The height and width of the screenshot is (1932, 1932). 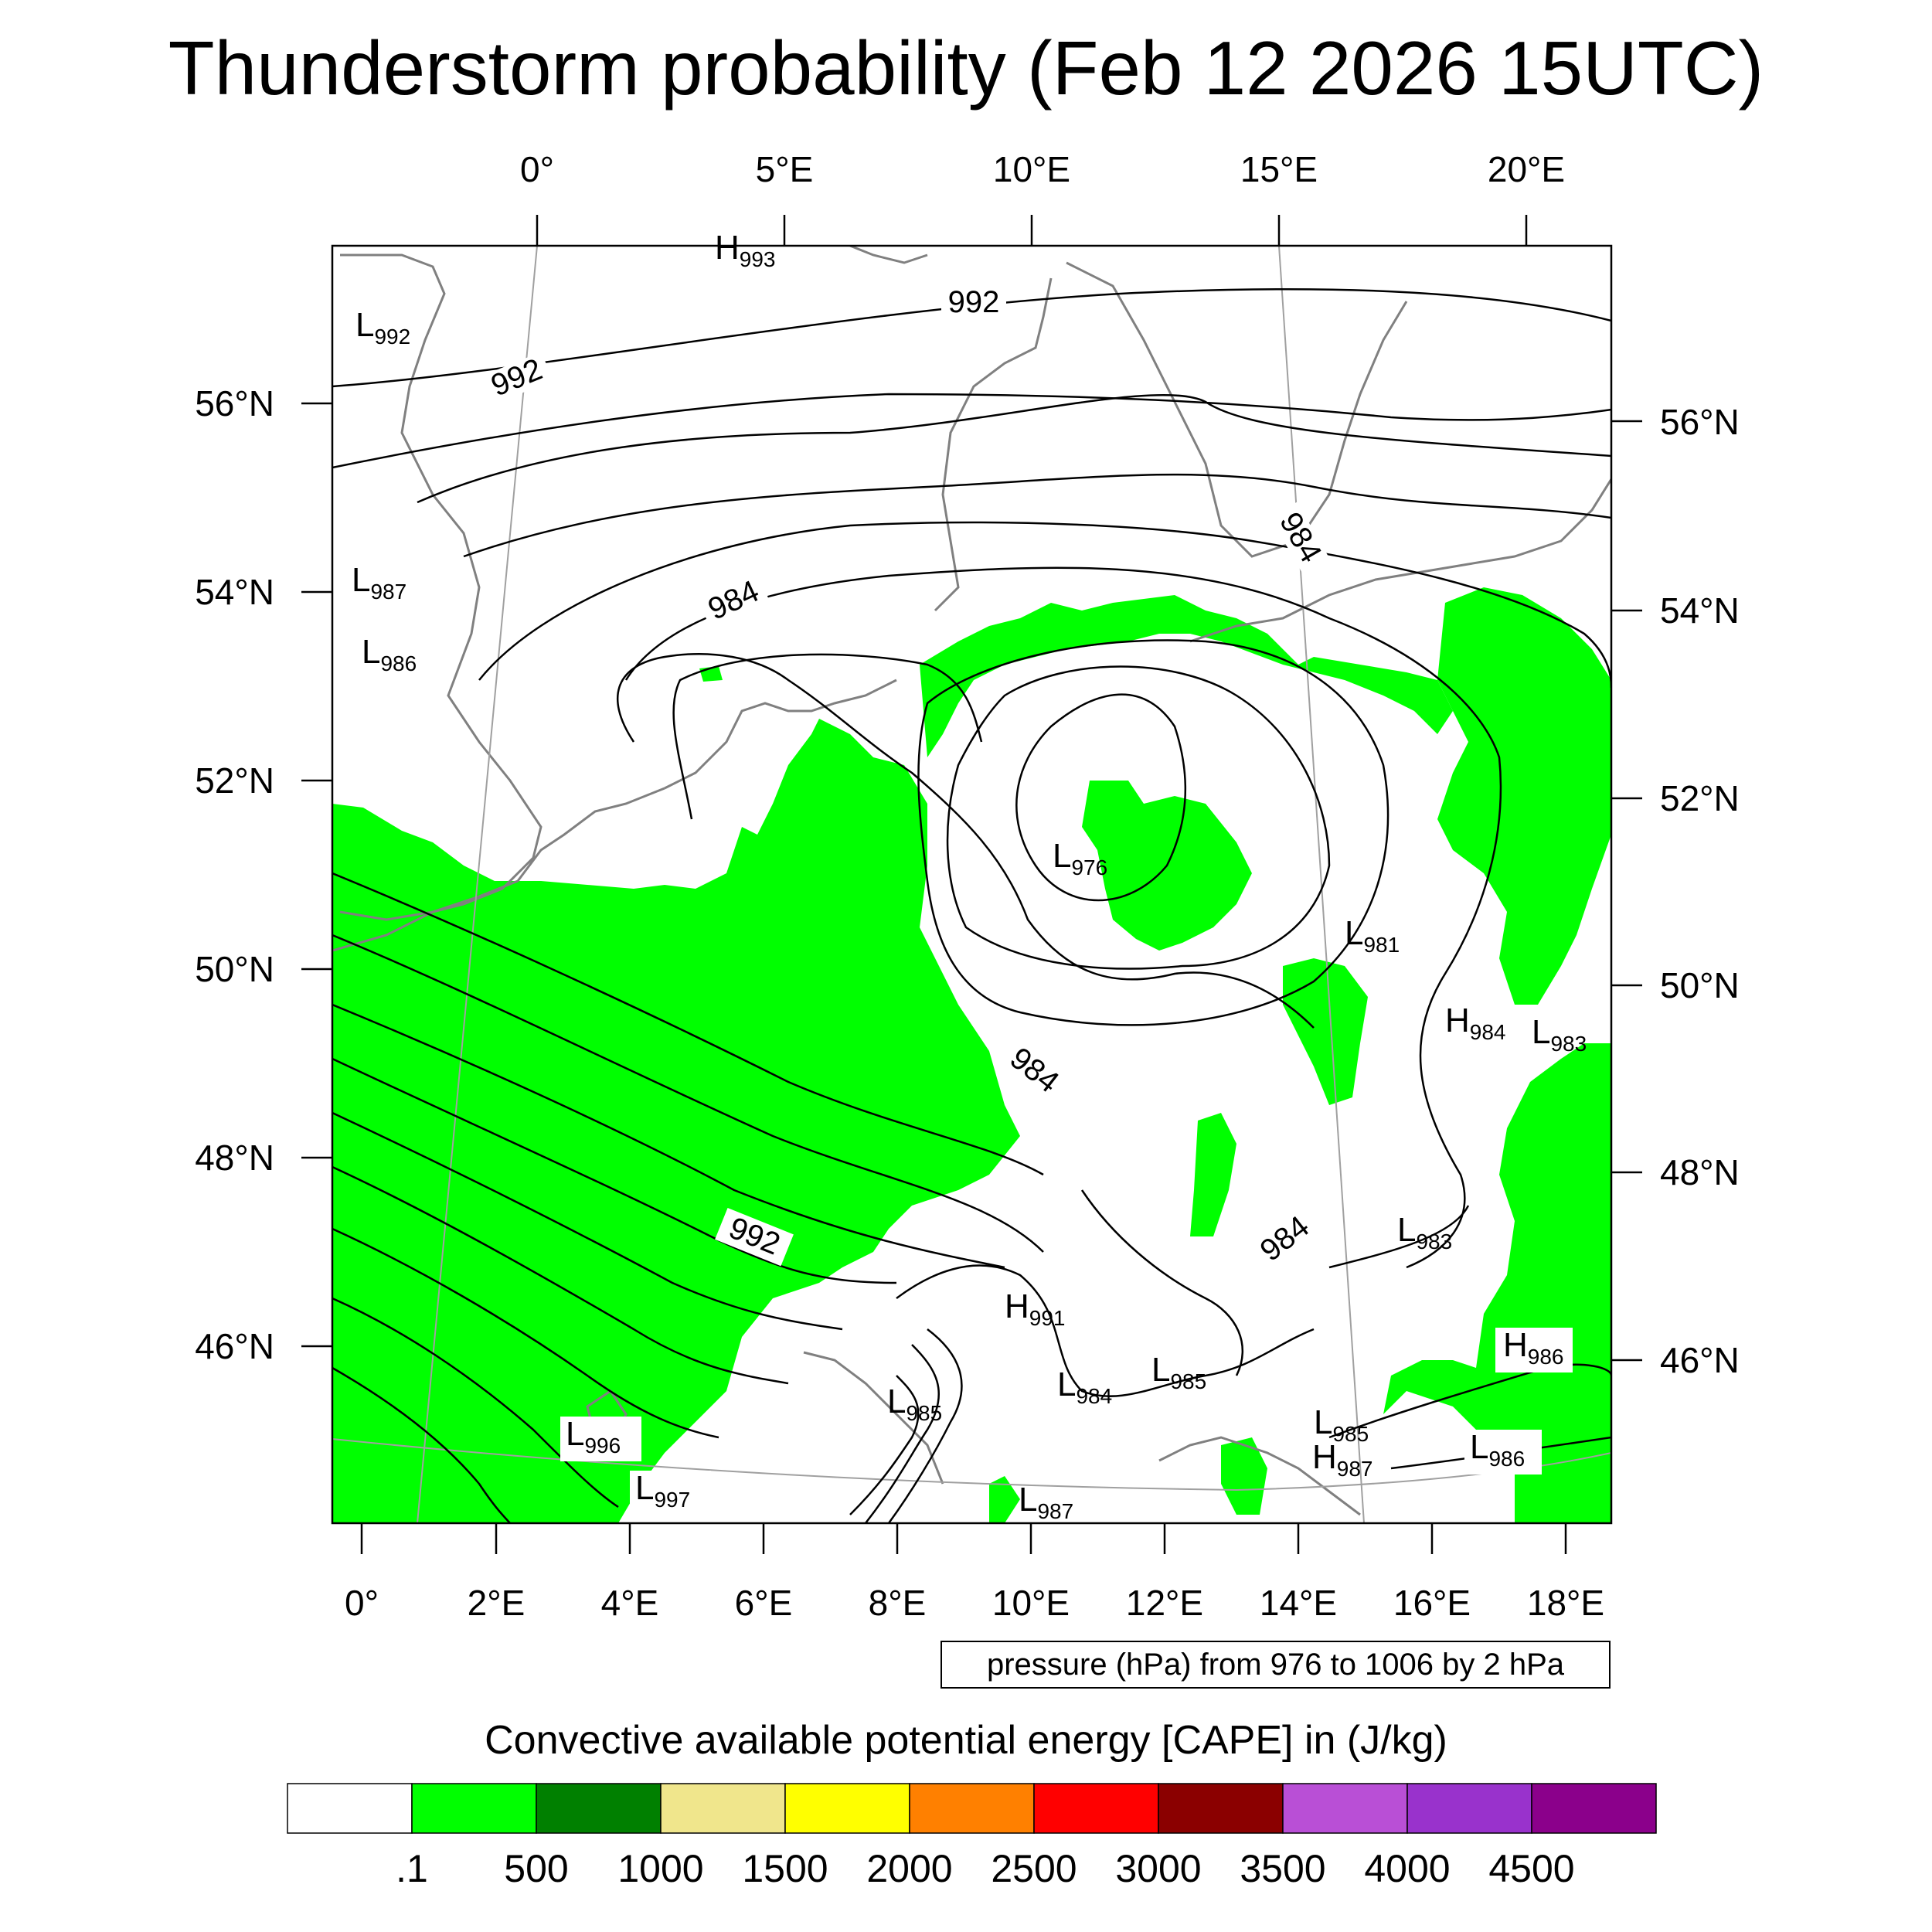 What do you see at coordinates (499, 870) in the screenshot?
I see `coast-france-north` at bounding box center [499, 870].